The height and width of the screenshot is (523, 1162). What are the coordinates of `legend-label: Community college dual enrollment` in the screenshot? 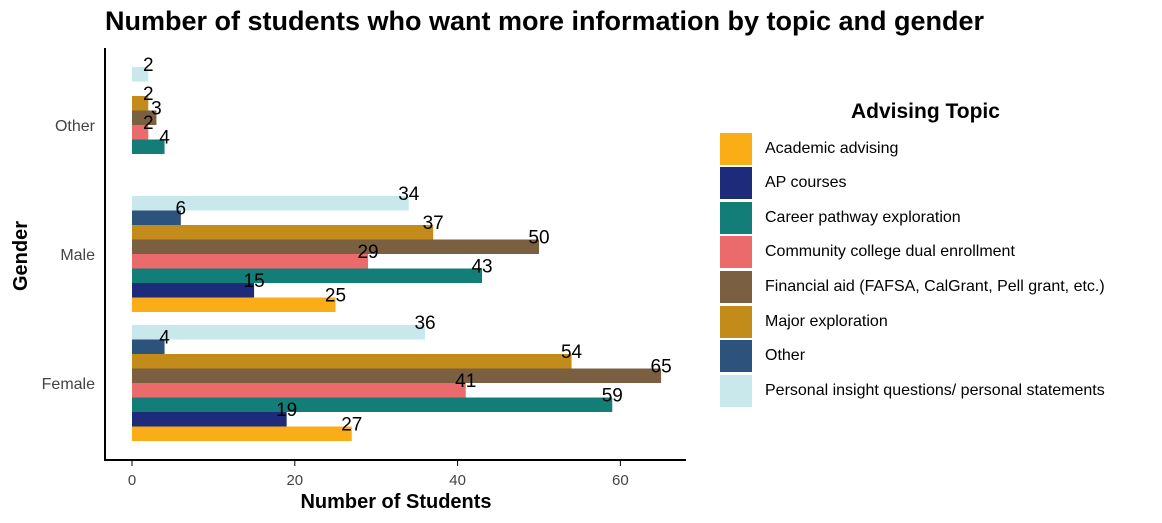 It's located at (890, 252).